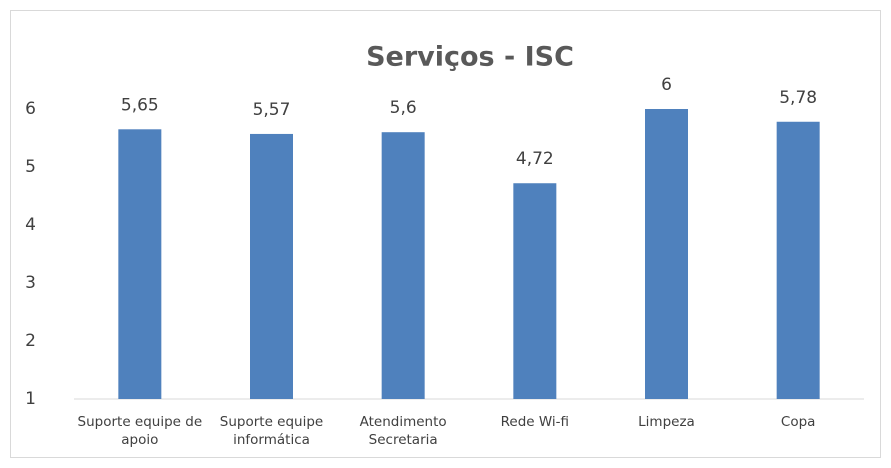 This screenshot has width=891, height=468. I want to click on data-label: 5,78, so click(798, 98).